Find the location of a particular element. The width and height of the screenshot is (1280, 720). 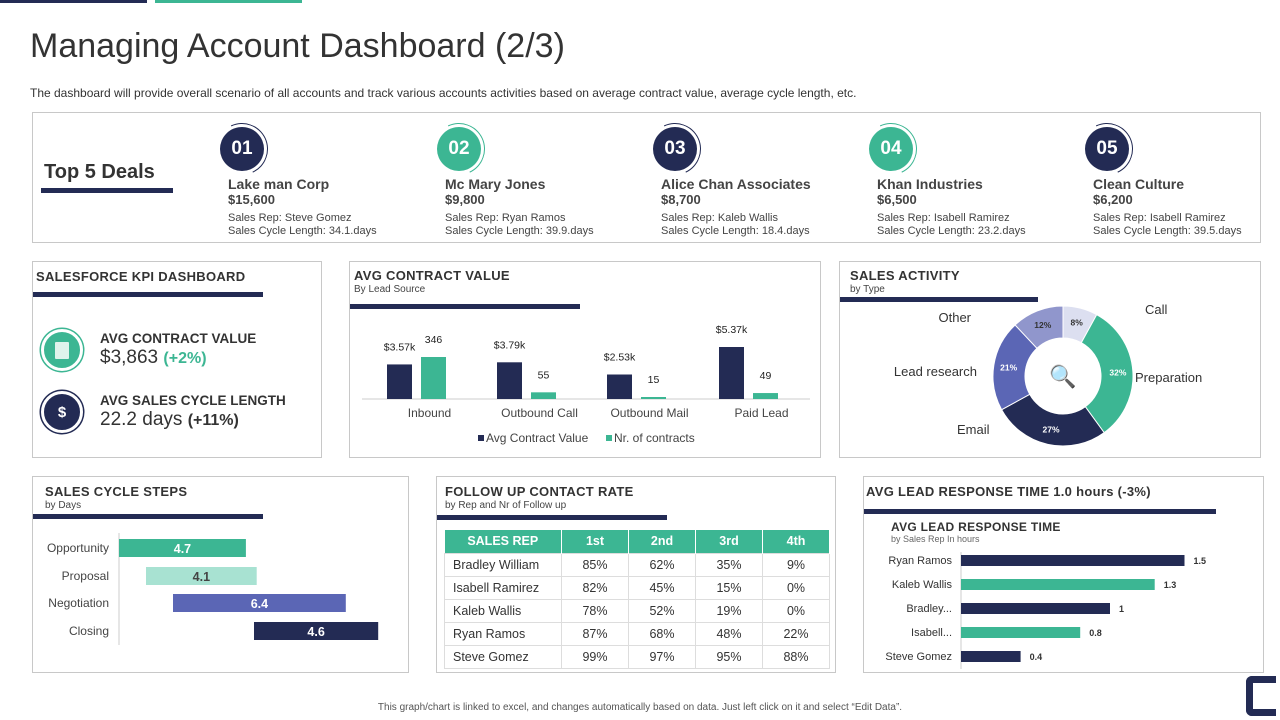

rep-label: Steve Gomez is located at coordinates (918, 657).